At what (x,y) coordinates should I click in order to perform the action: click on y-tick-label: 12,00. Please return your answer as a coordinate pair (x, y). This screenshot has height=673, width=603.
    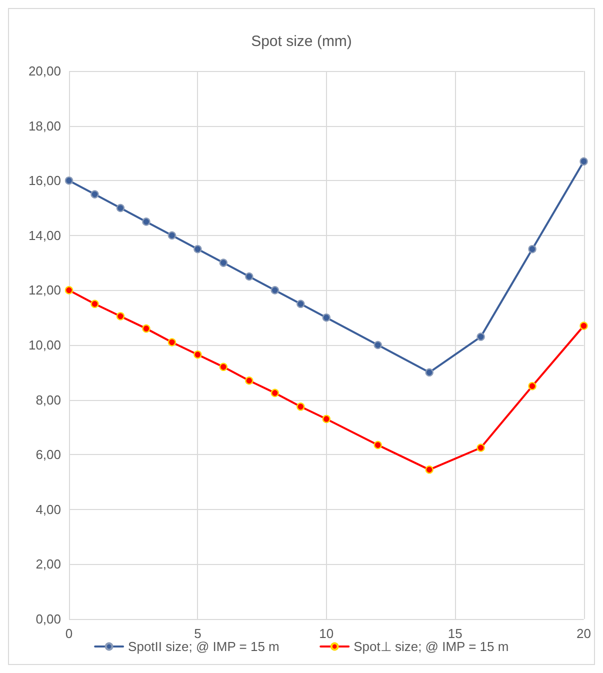
    Looking at the image, I should click on (44, 290).